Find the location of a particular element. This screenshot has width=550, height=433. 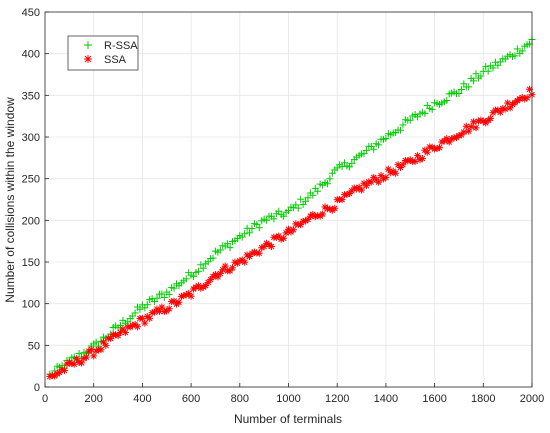

legend: R-SSA SSA is located at coordinates (103, 53).